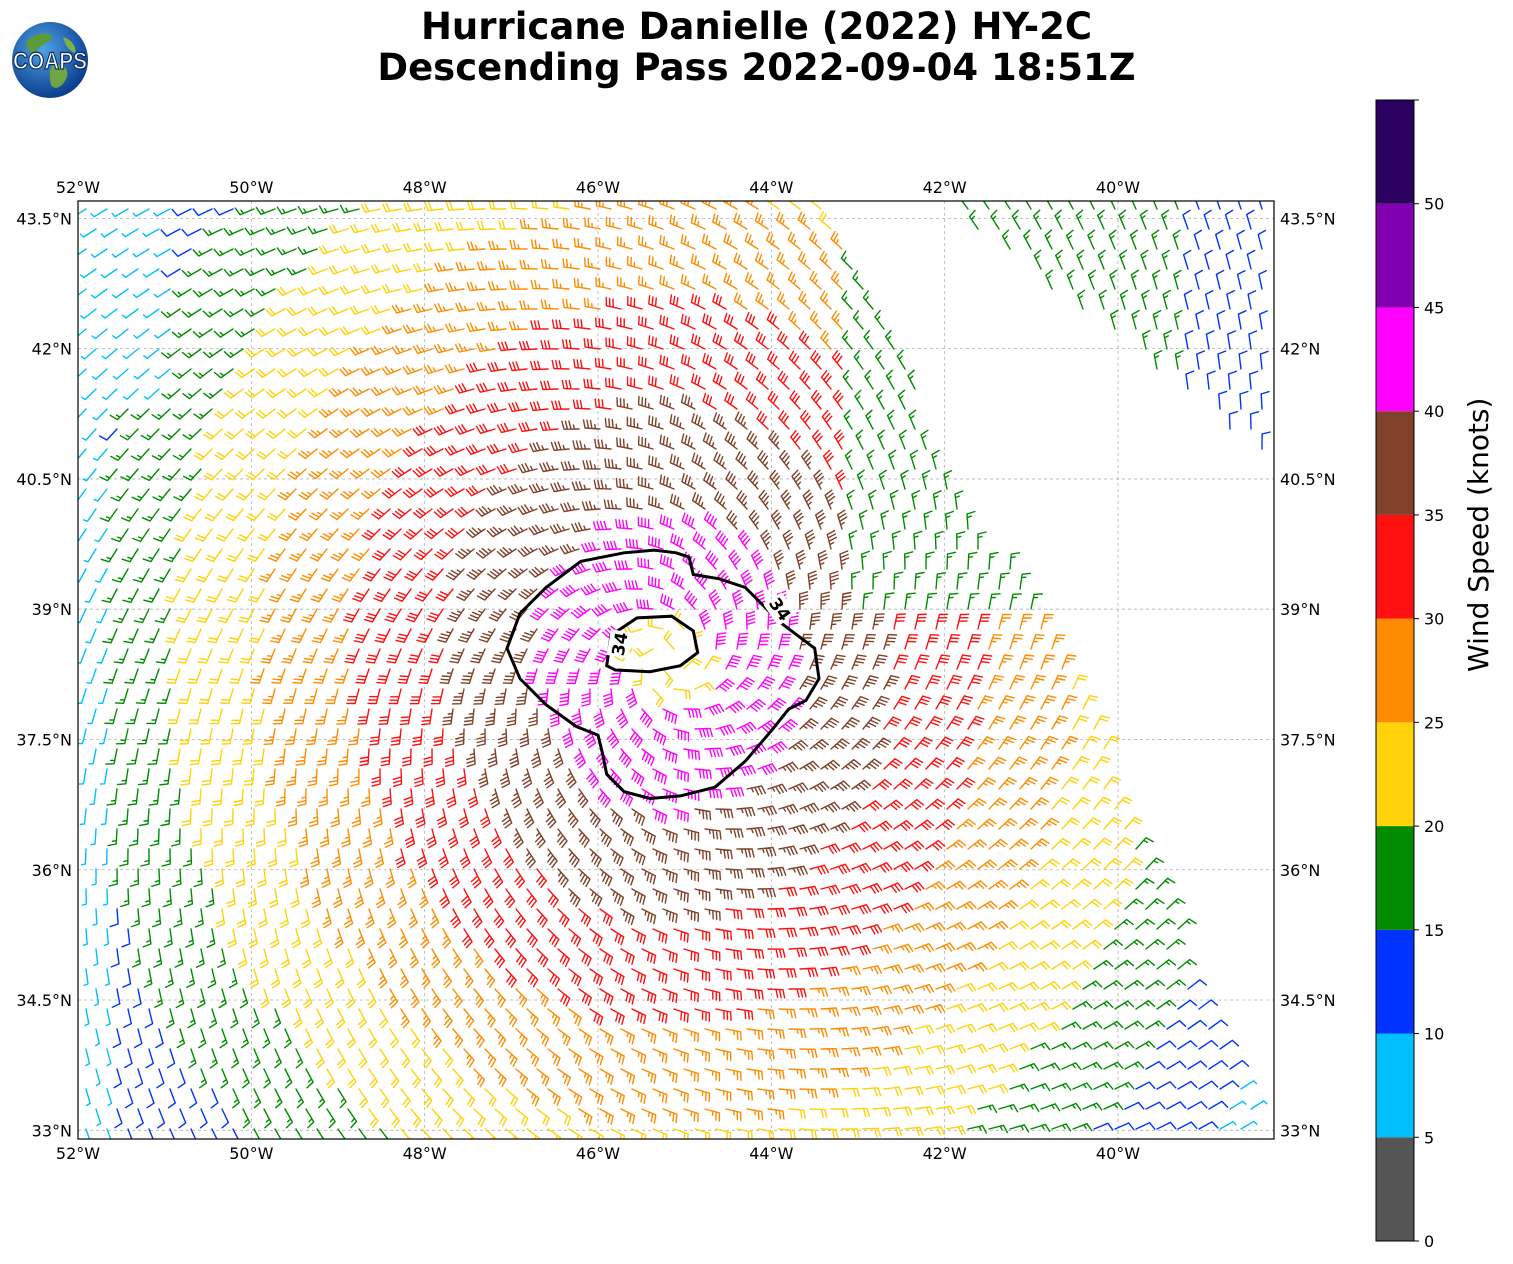 The image size is (1513, 1264). Describe the element at coordinates (251, 1153) in the screenshot. I see `lon-tick-label-bottom: 50°W` at that location.